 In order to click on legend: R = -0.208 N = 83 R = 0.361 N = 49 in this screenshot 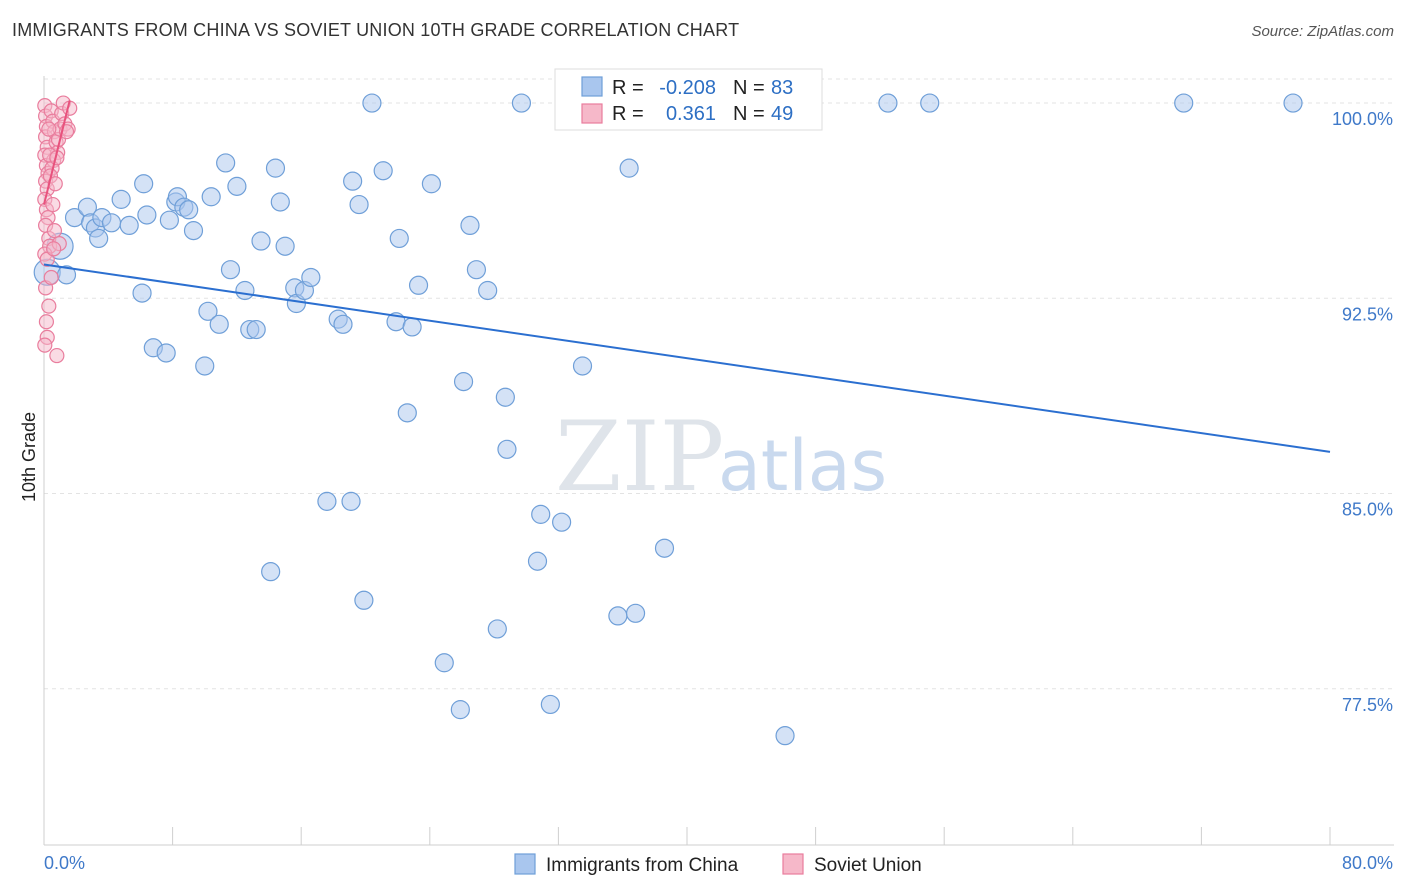, I will do `click(688, 99)`.